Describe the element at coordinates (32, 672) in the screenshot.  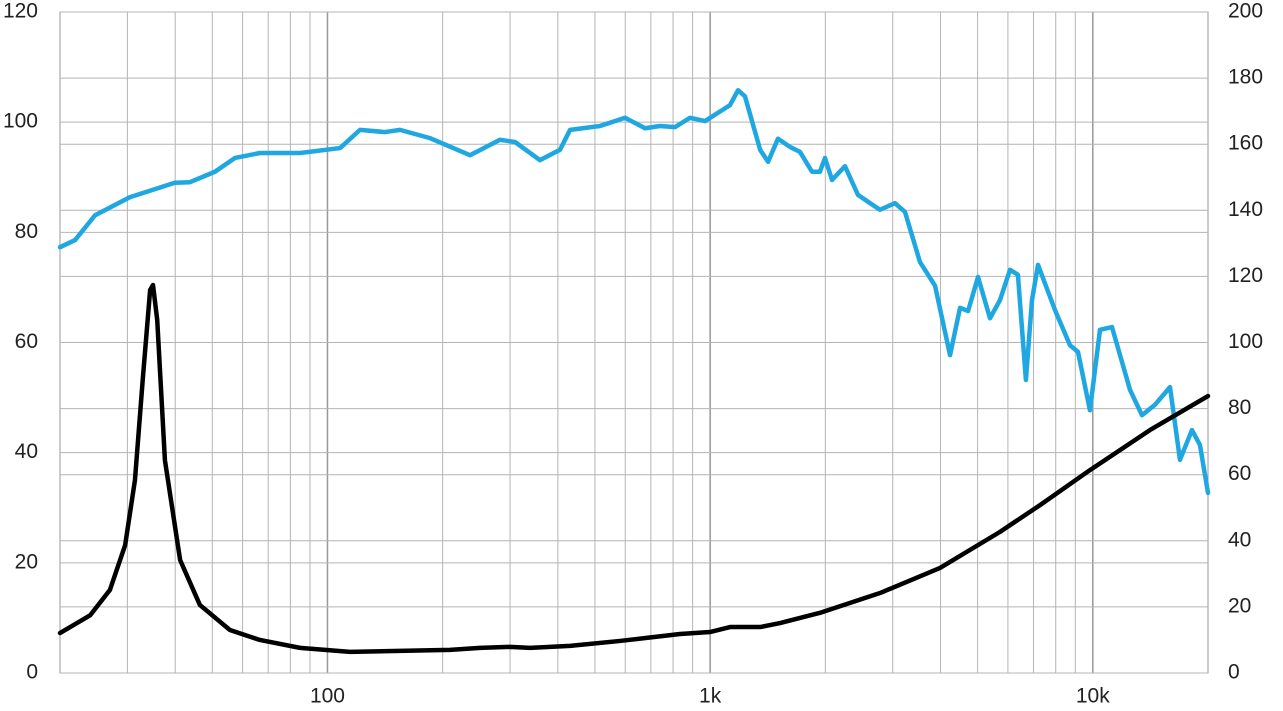
I see `y-tick-label: 0` at that location.